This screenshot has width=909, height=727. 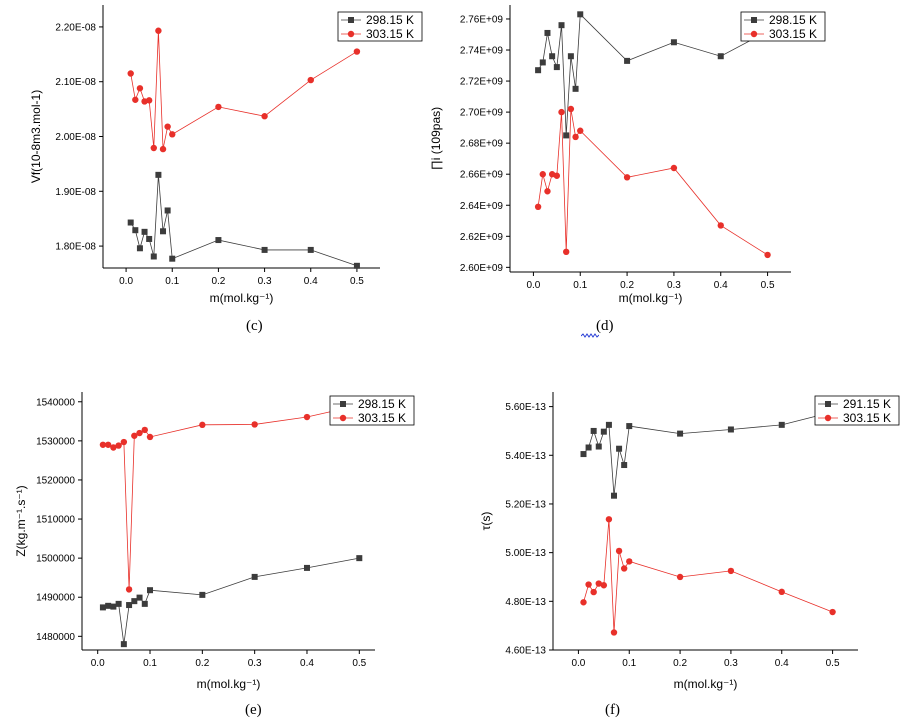 What do you see at coordinates (21, 520) in the screenshot?
I see `y-axis-label: Z(kg.m⁻¹.s⁻¹)` at bounding box center [21, 520].